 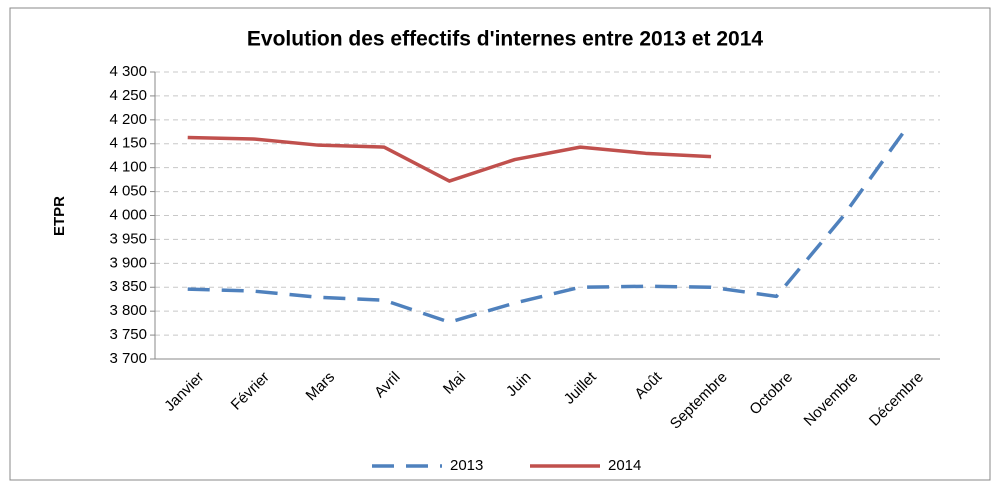 I want to click on y-tick-label: 4 100, so click(x=128, y=167).